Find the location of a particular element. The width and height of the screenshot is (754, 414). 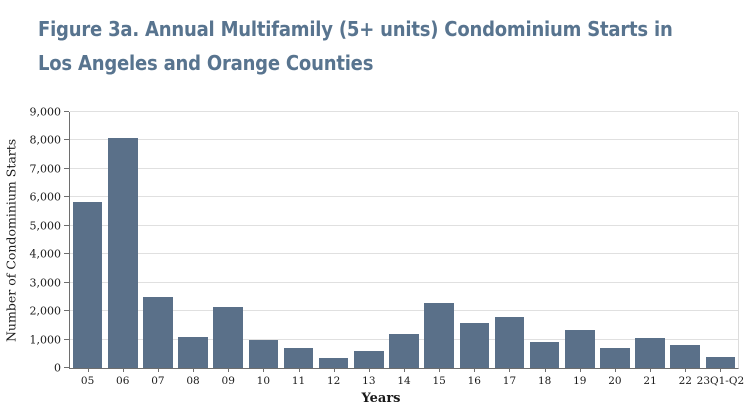

chart-title-line-2: Los Angeles and Orange Counties is located at coordinates (206, 63).